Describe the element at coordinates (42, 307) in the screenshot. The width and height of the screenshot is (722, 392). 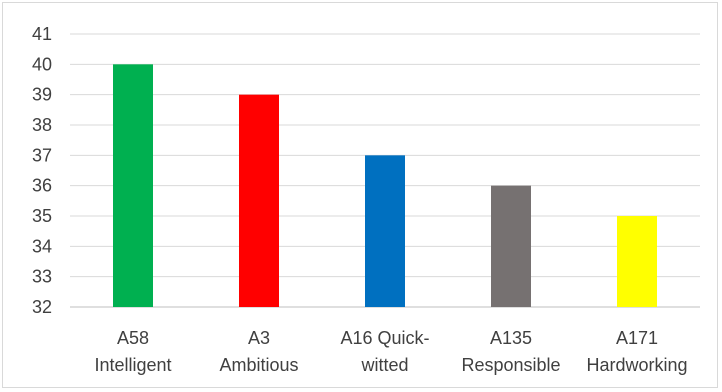
I see `y-tick-label: 32` at that location.